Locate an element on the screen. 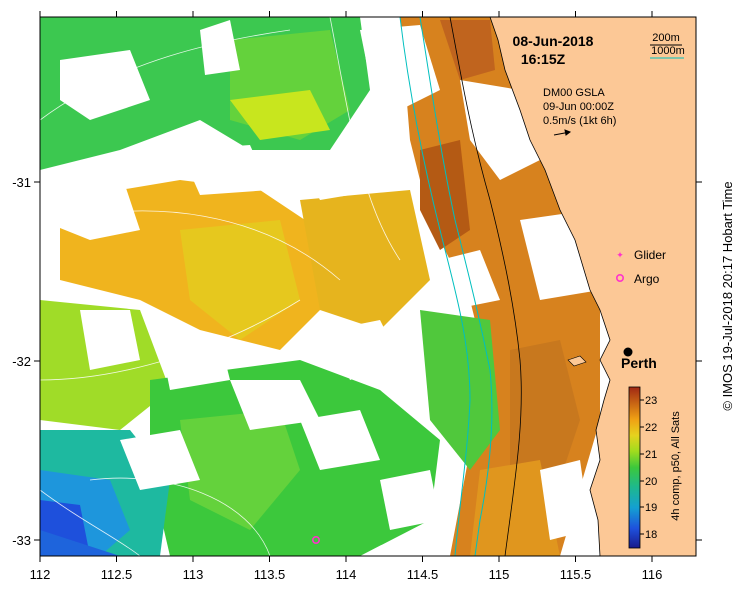 This screenshot has height=592, width=739. colorbar-label: 4h comp, p50, All Sats is located at coordinates (676, 466).